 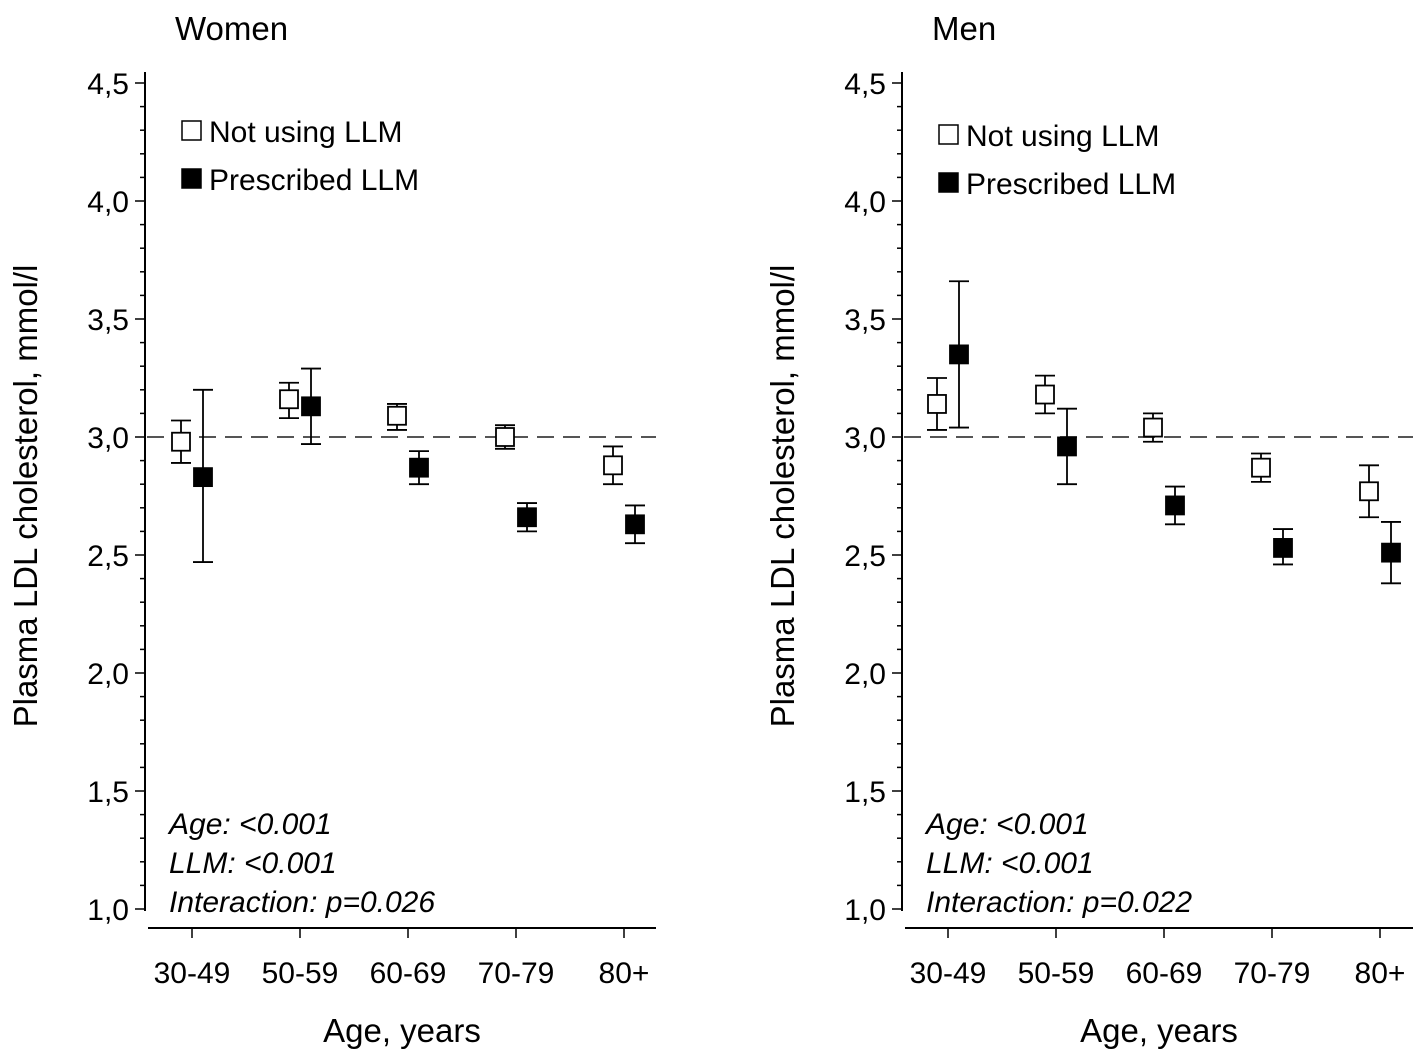 I want to click on stats-annotation: Interaction: p=0.022, so click(x=1059, y=902).